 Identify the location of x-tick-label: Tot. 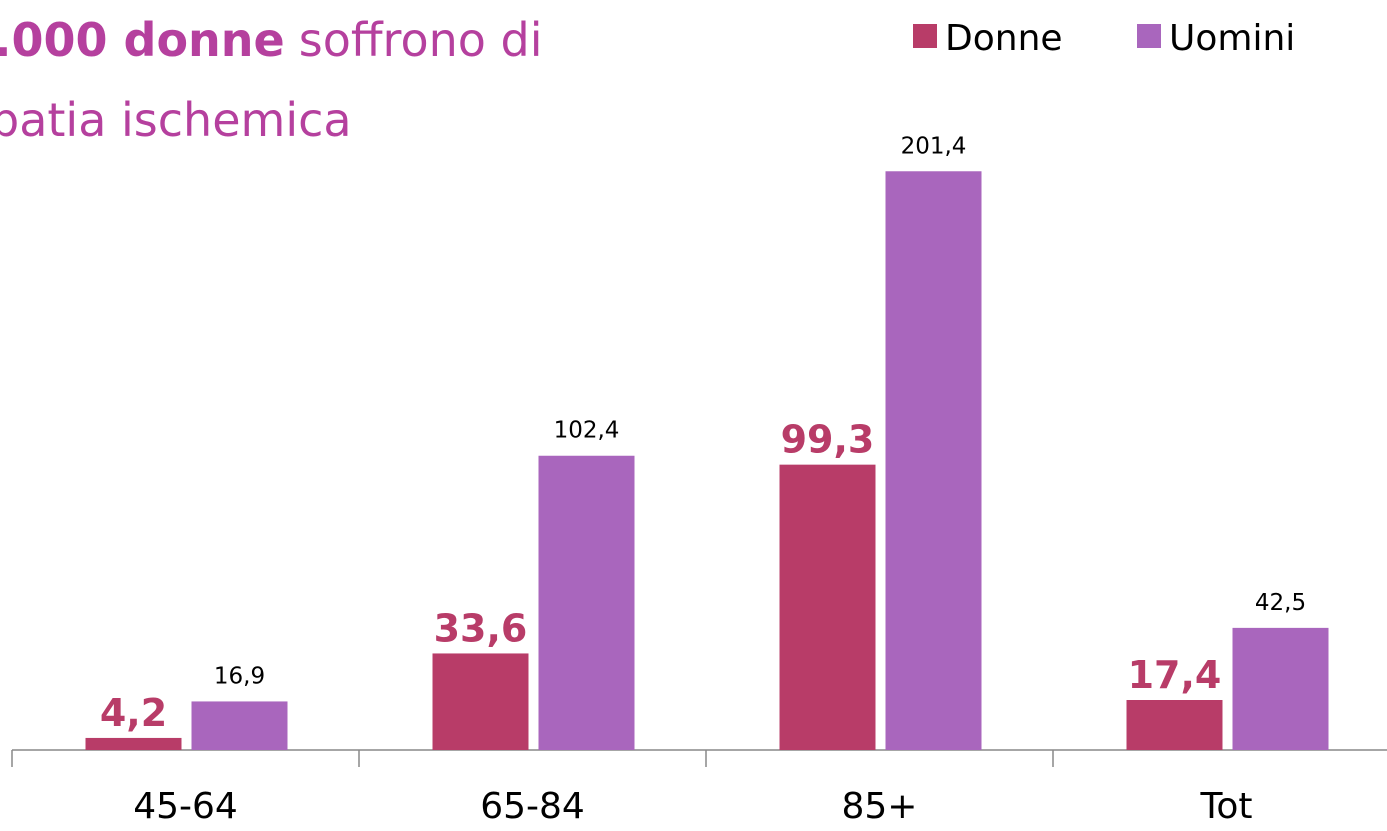
(1225, 806).